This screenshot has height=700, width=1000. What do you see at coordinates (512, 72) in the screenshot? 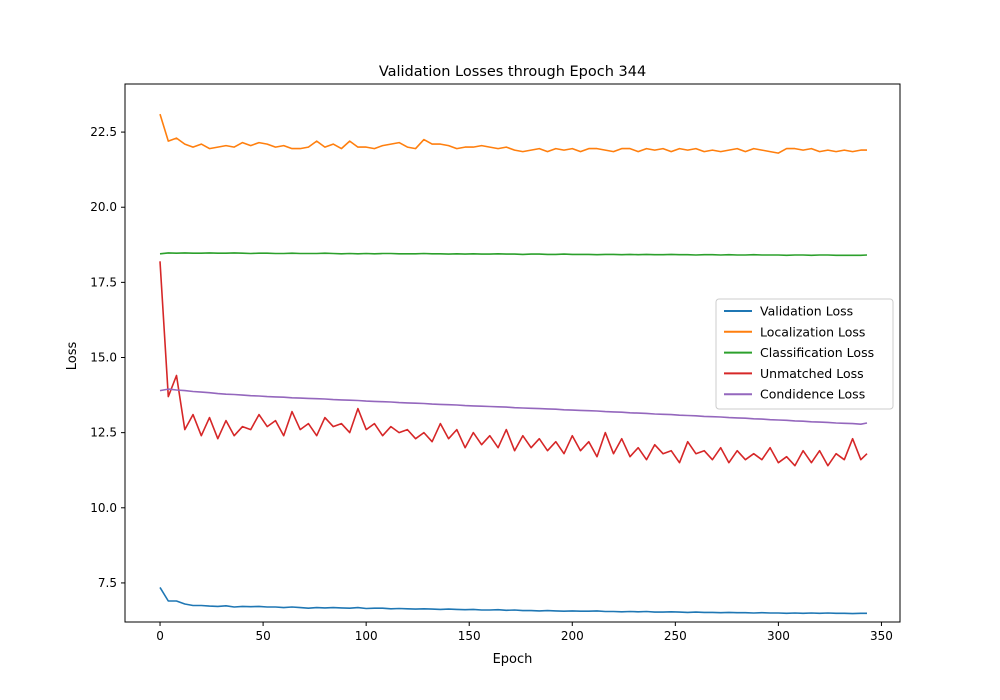
I see `chart-title: Validation Losses through Epoch 344` at bounding box center [512, 72].